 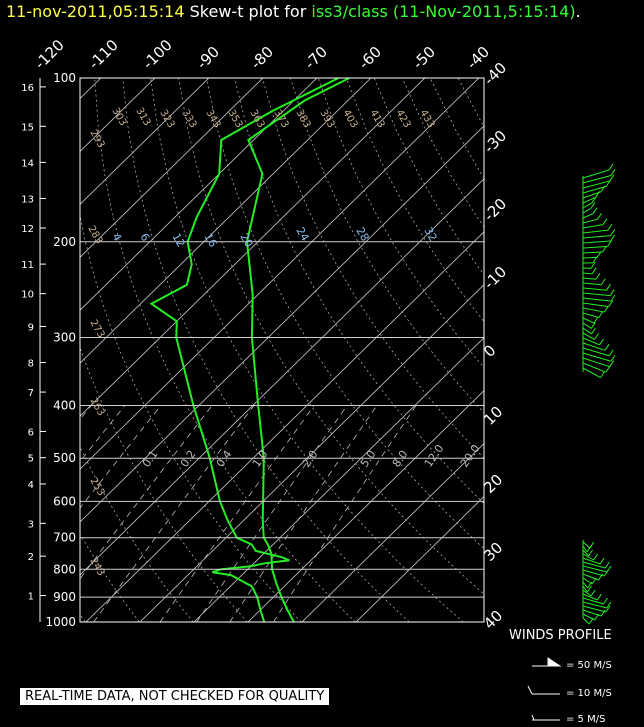 I want to click on potential-temperature-label: 343, so click(x=212, y=119).